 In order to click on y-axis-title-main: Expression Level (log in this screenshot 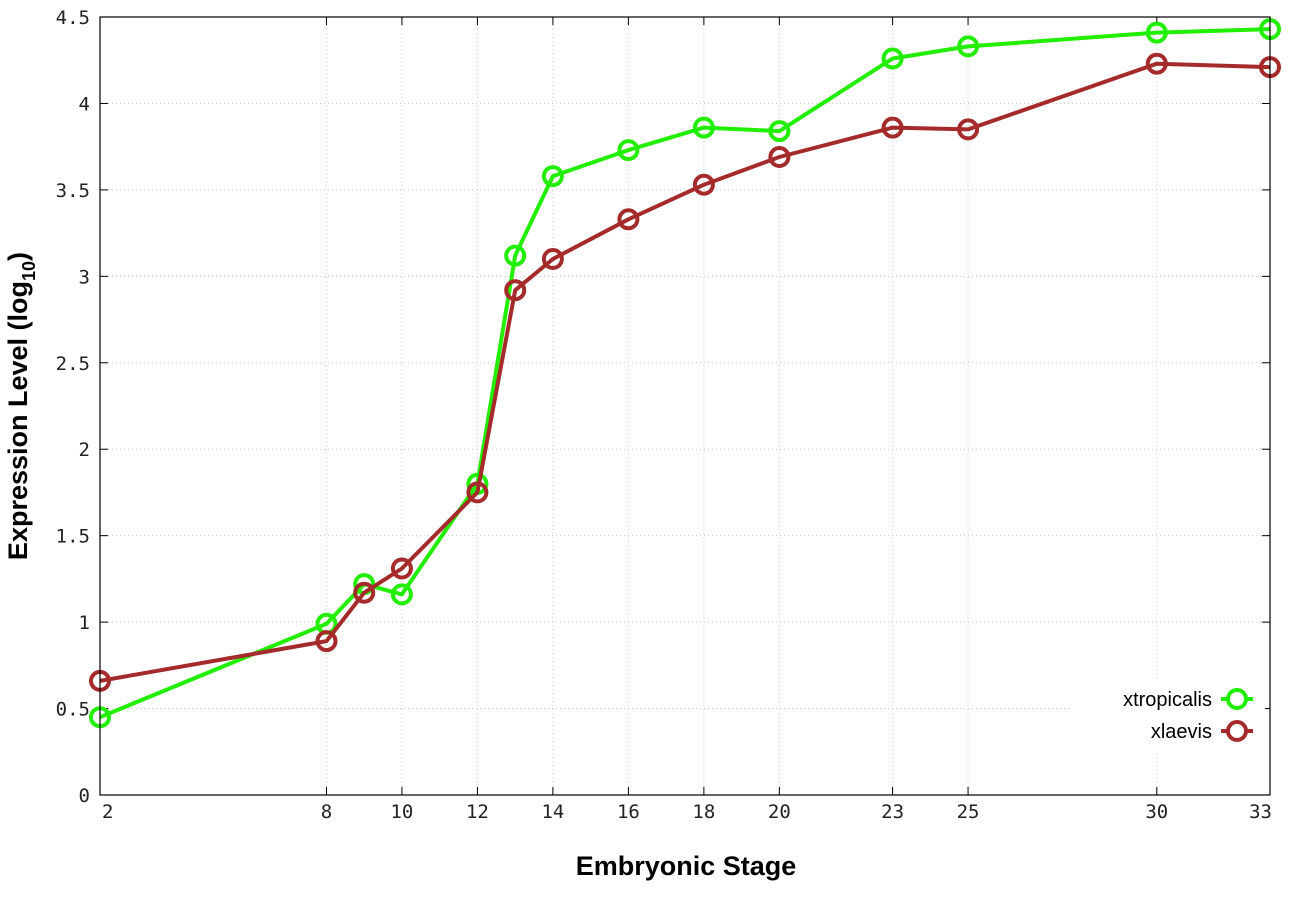, I will do `click(18, 420)`.